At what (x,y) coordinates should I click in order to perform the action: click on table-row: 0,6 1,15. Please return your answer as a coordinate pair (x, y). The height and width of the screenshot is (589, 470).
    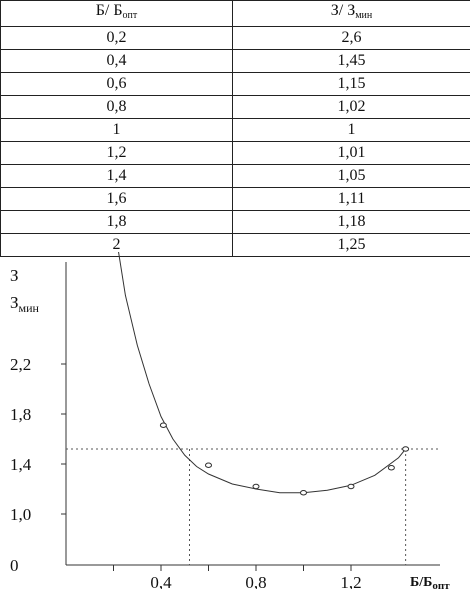
    Looking at the image, I should click on (235, 84).